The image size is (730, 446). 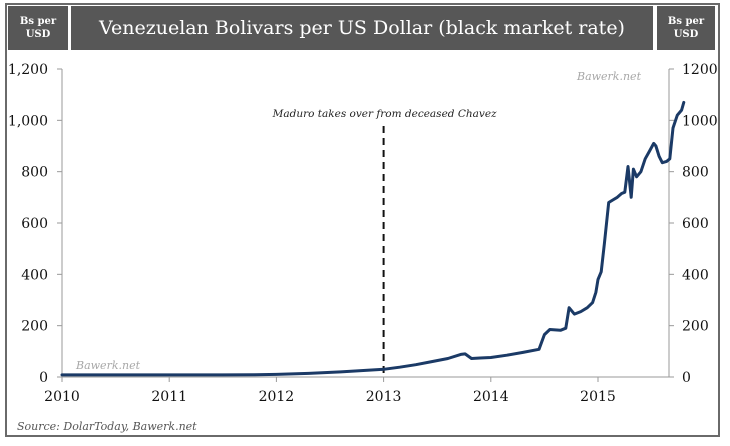 What do you see at coordinates (28, 70) in the screenshot?
I see `left-y-tick-label: 1,200` at bounding box center [28, 70].